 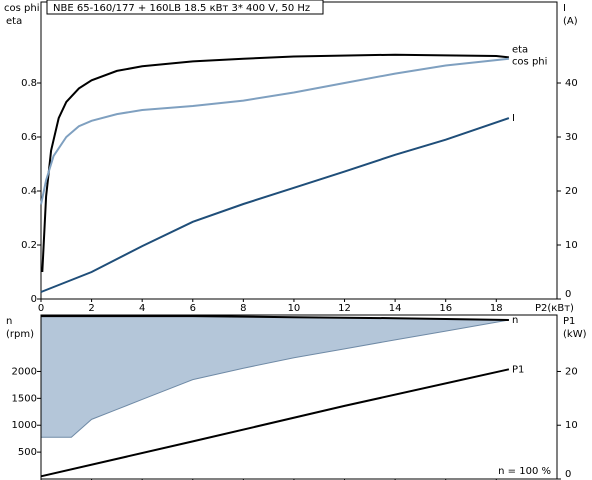 What do you see at coordinates (344, 308) in the screenshot?
I see `x-tick-label: 12` at bounding box center [344, 308].